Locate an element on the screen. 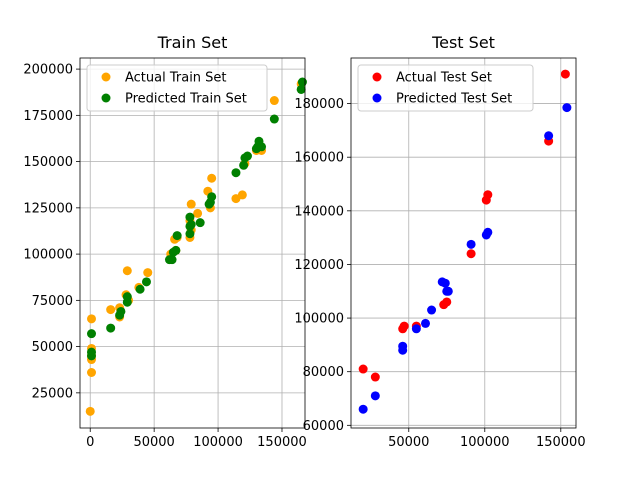 Image resolution: width=640 pixels, height=485 pixels. chart-title: Test Set is located at coordinates (463, 42).